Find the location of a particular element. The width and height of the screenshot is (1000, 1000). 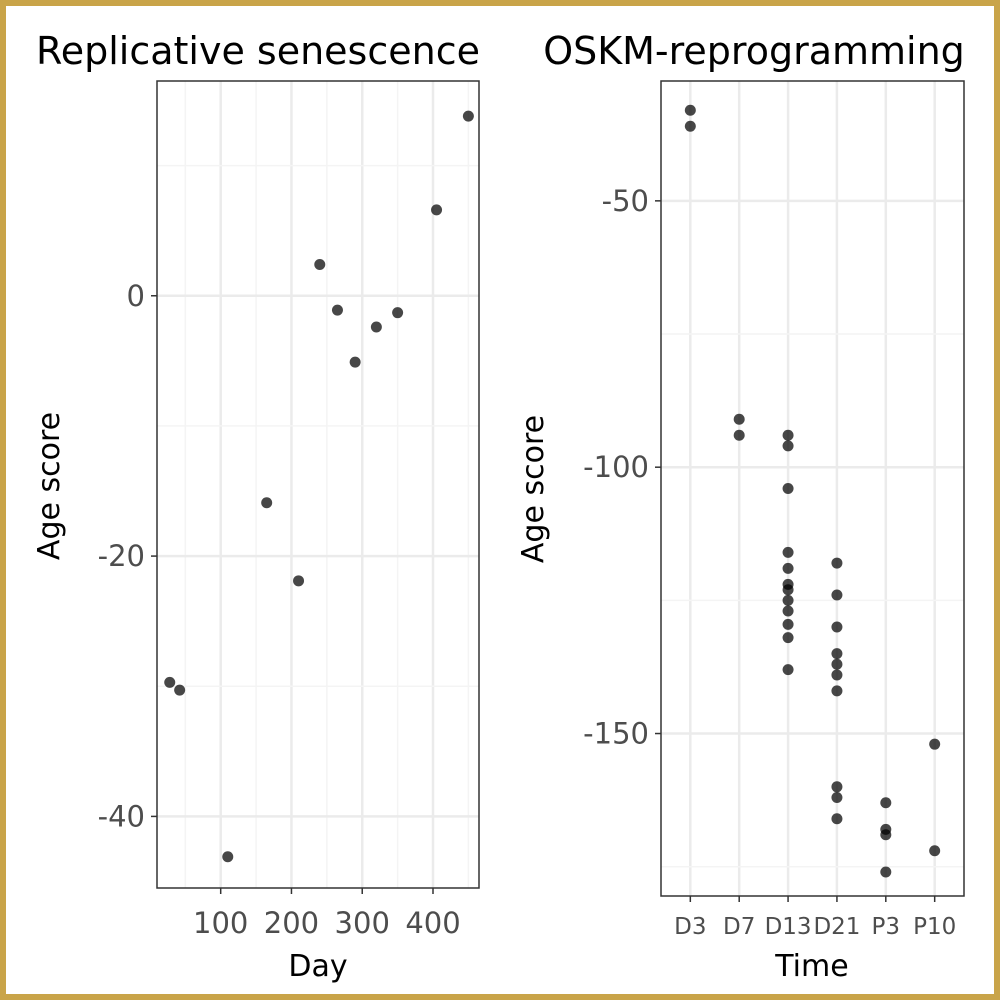

chart-title: OSKM-reprogramming is located at coordinates (754, 51).